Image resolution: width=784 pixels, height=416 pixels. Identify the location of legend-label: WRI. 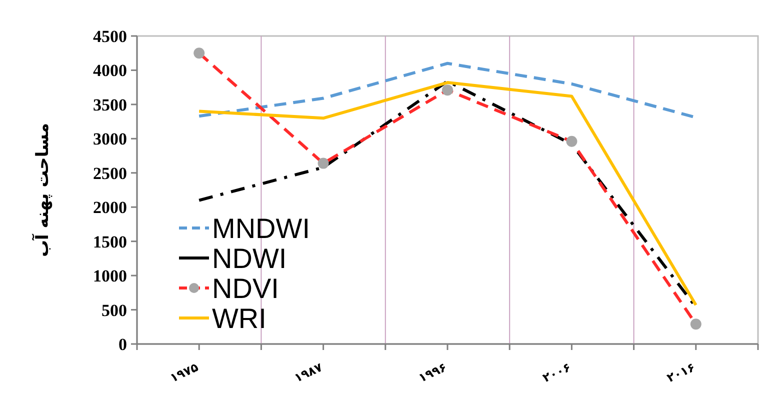
(239, 318).